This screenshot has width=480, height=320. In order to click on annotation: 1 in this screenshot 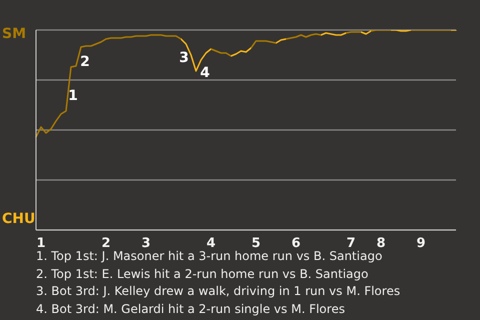, I will do `click(73, 96)`.